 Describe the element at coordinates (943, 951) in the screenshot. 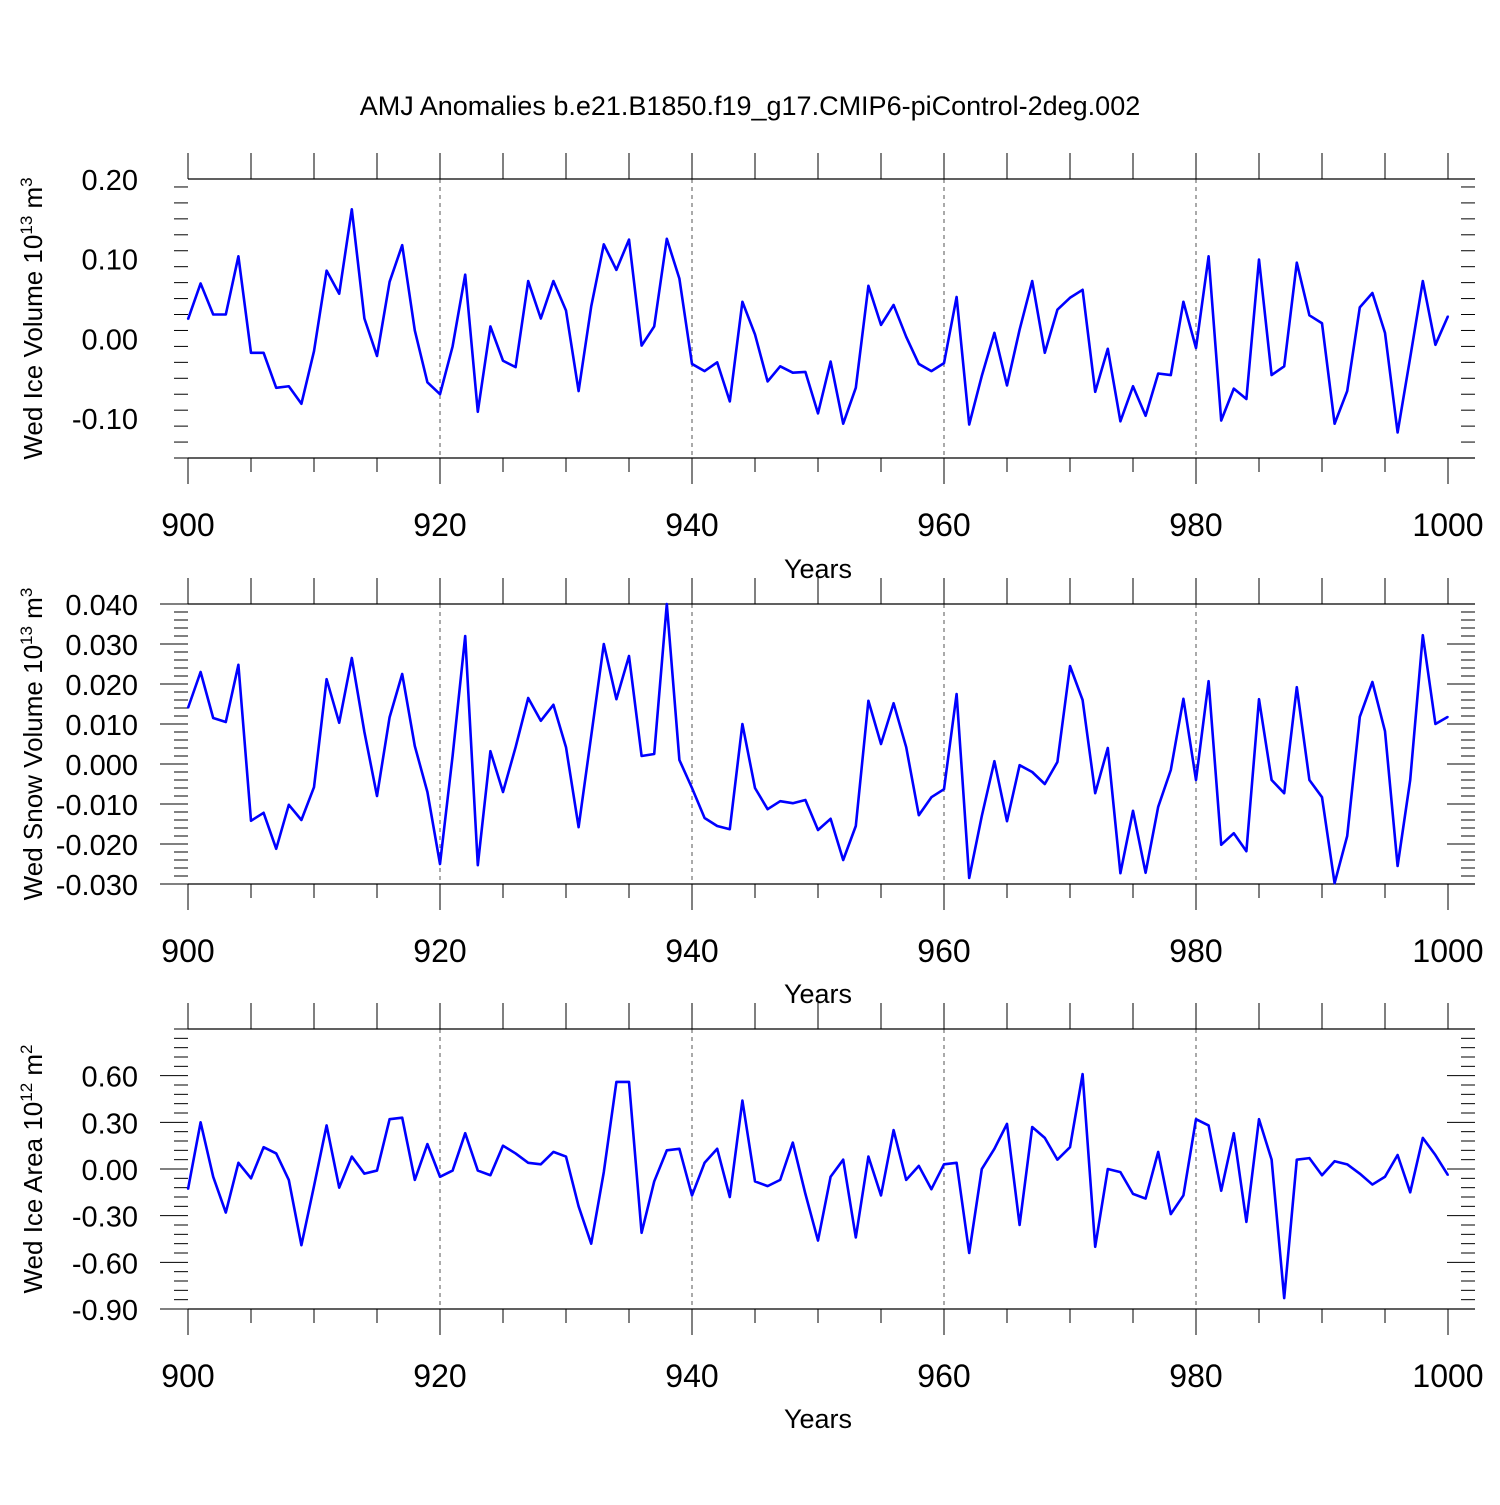

I see `x-tick-label: 960` at that location.